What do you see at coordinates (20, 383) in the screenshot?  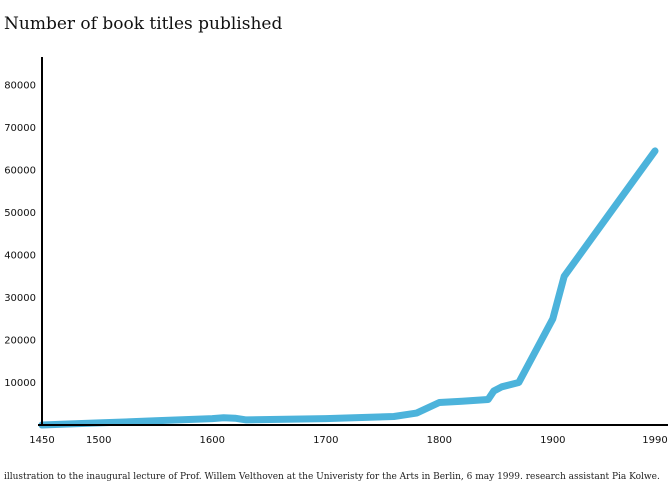 I see `y-tick-label: 10000` at bounding box center [20, 383].